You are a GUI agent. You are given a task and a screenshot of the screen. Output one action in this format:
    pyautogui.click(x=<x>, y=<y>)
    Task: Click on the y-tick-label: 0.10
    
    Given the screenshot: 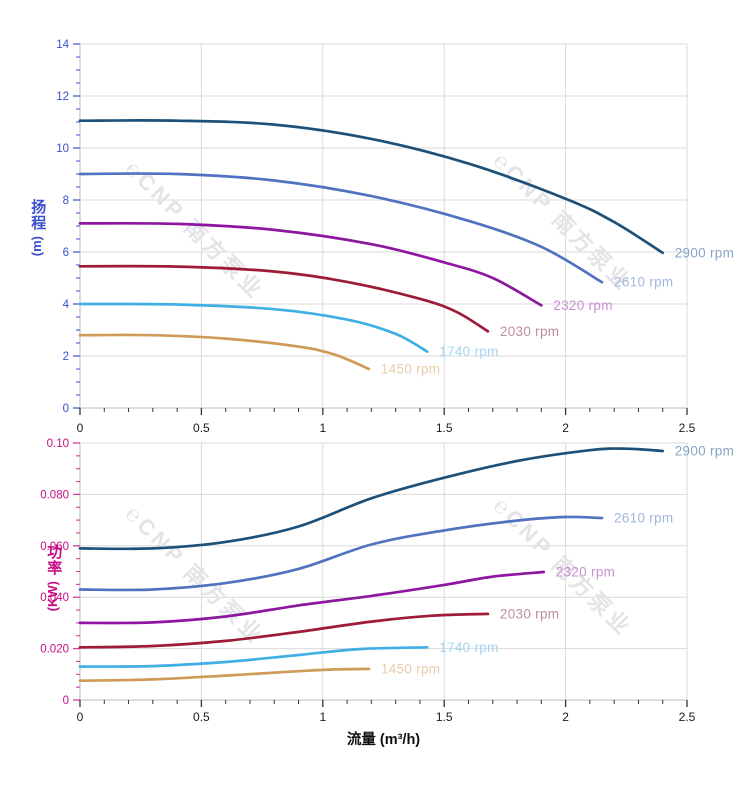 What is the action you would take?
    pyautogui.click(x=58, y=444)
    